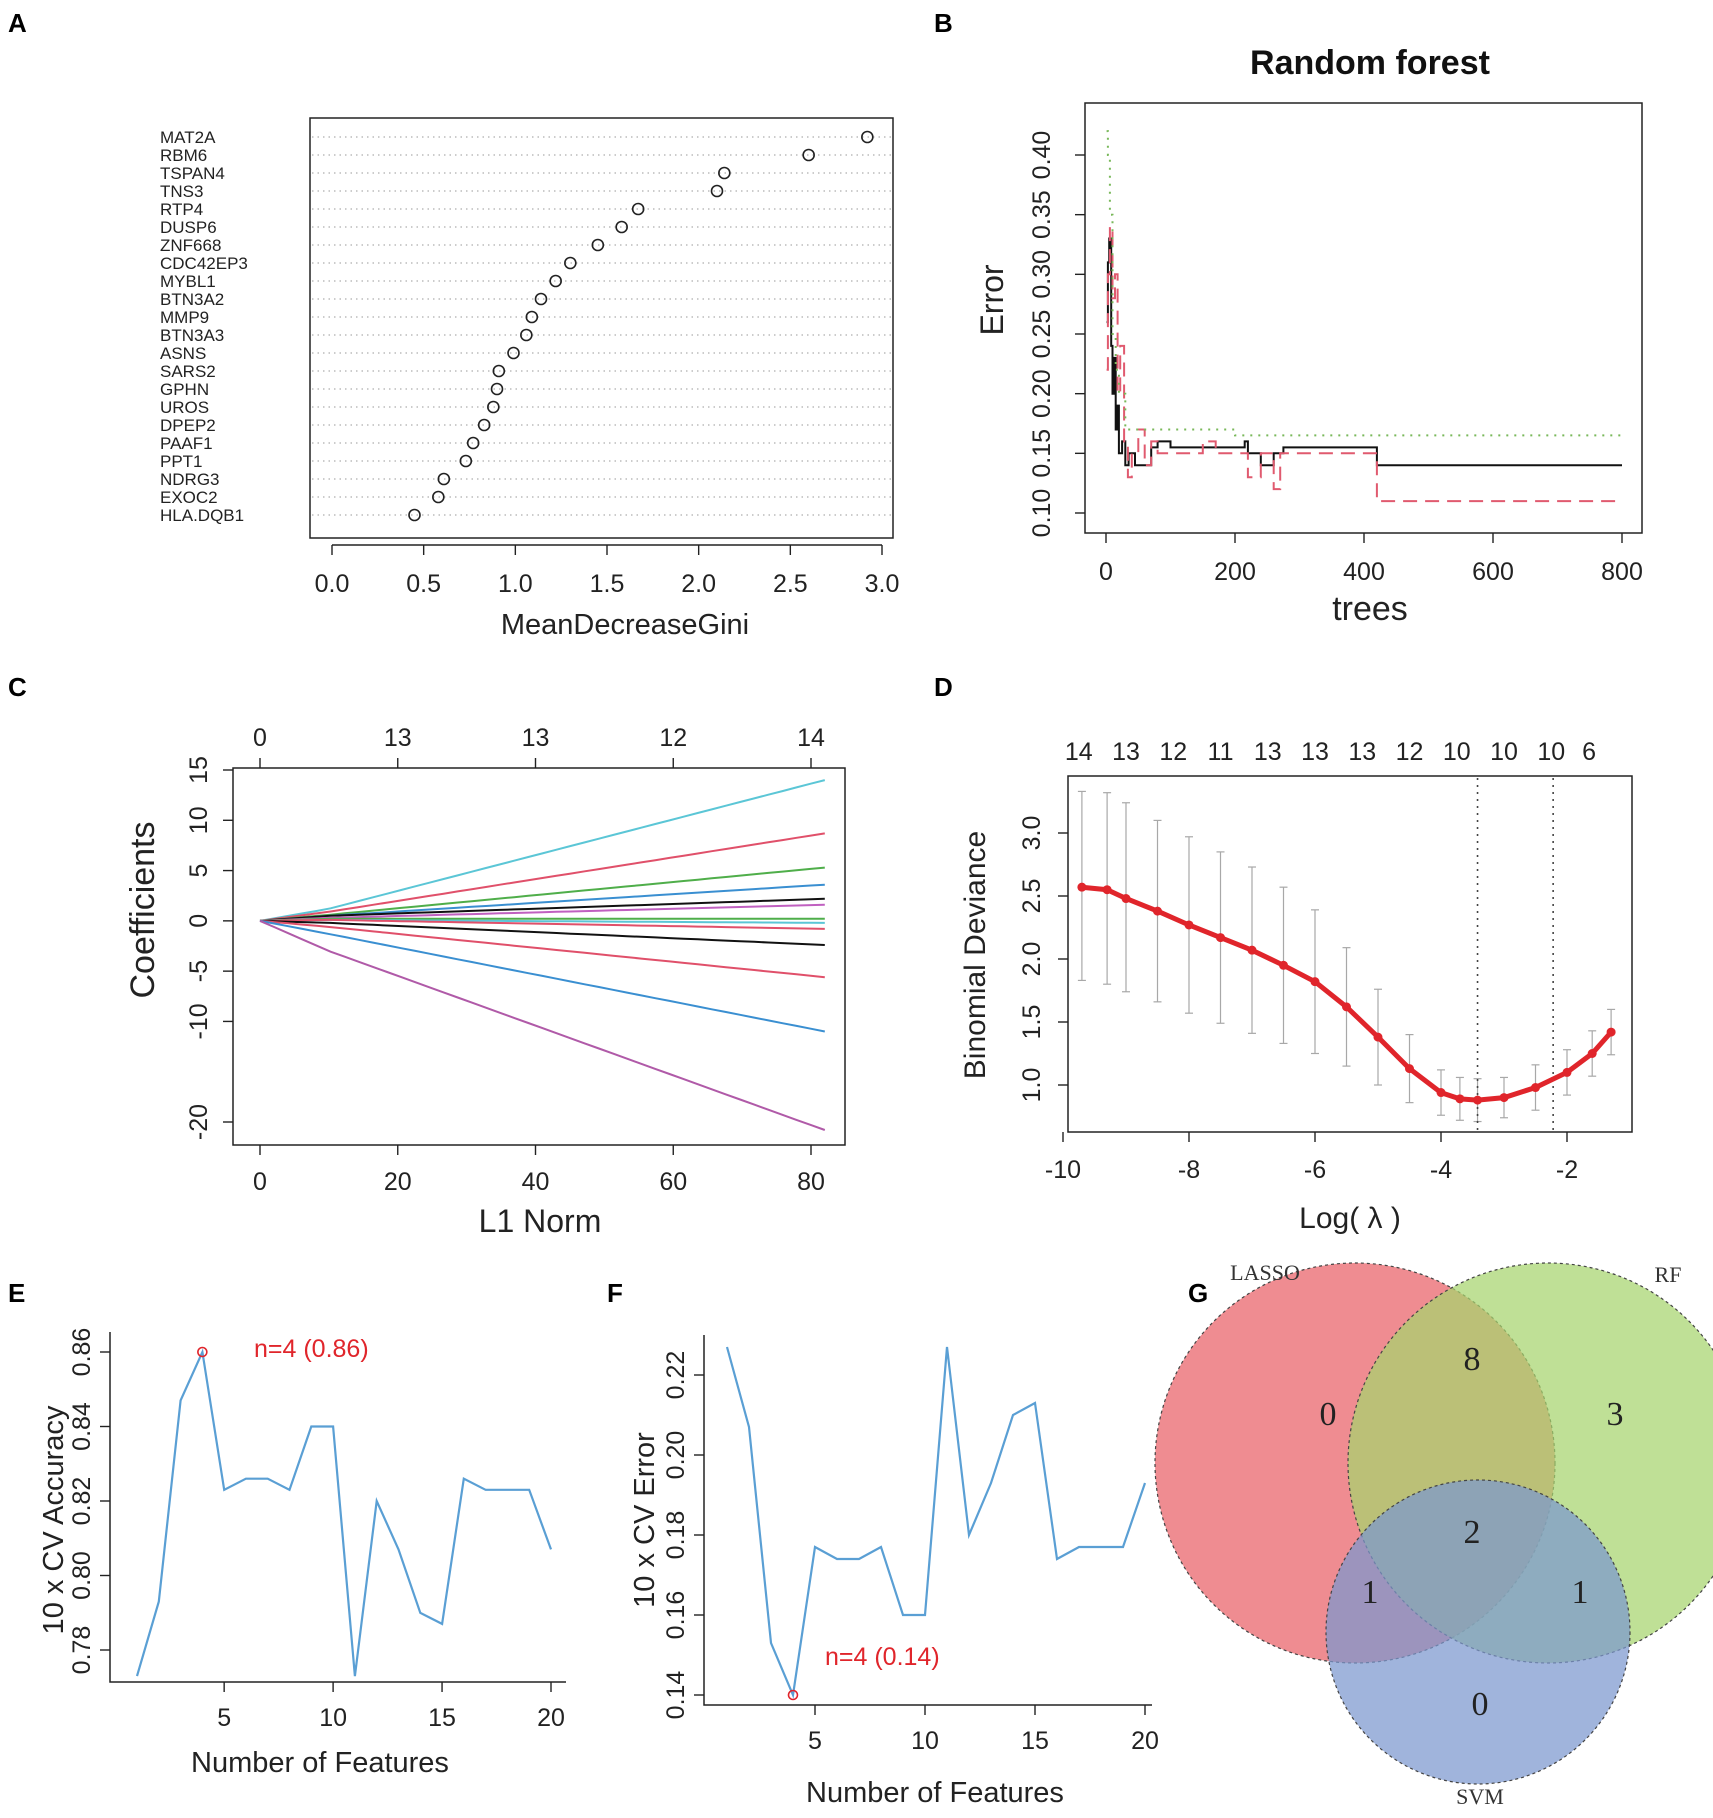 This screenshot has height=1818, width=1713. What do you see at coordinates (542, 919) in the screenshot?
I see `c-path-green-flat` at bounding box center [542, 919].